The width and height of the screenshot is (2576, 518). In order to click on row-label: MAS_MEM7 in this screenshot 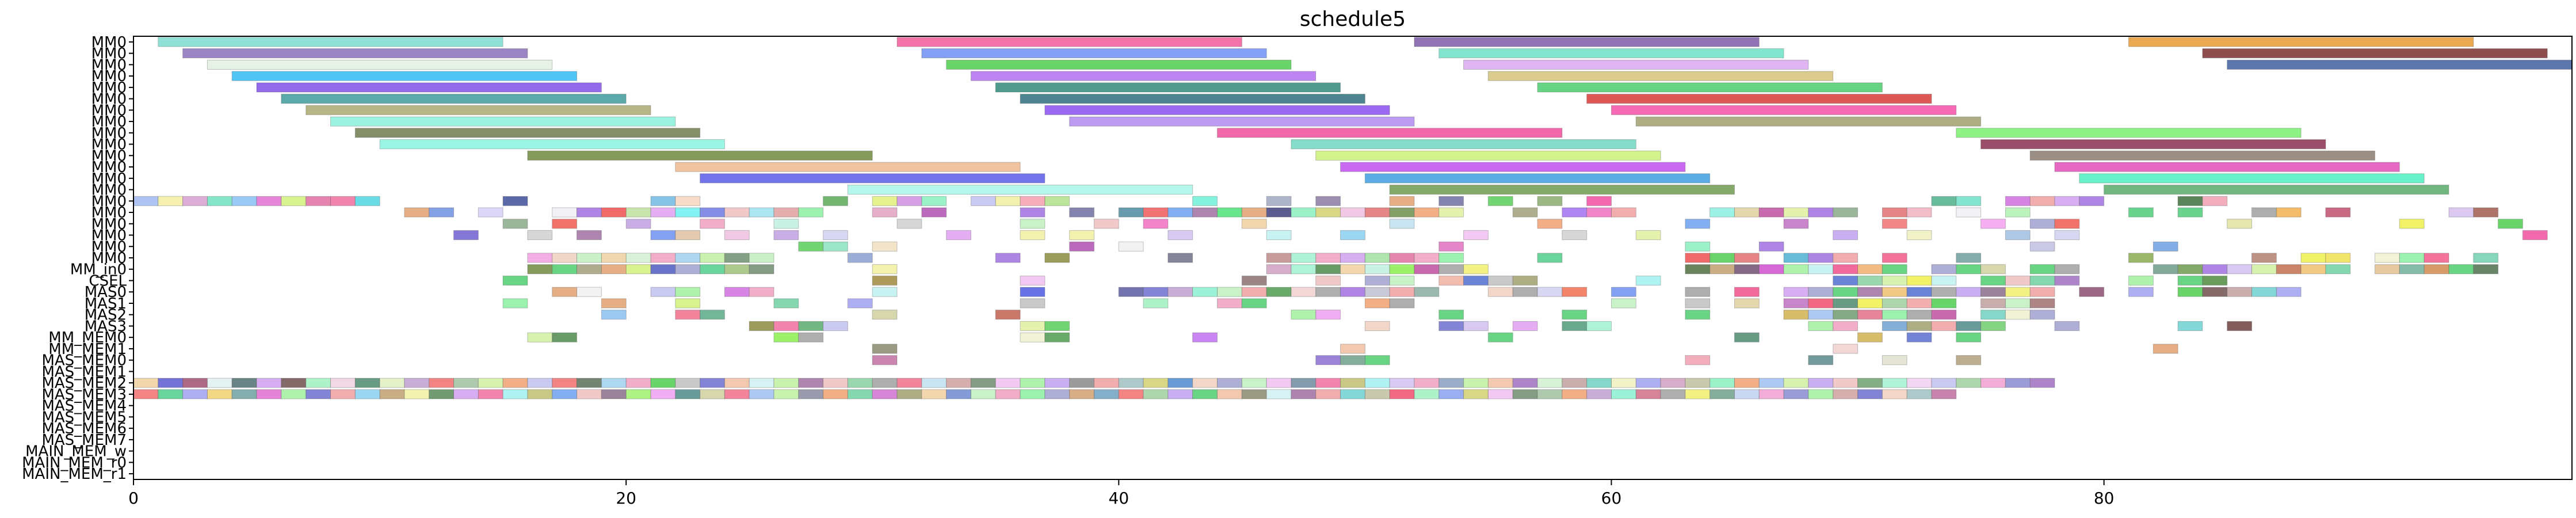, I will do `click(84, 441)`.